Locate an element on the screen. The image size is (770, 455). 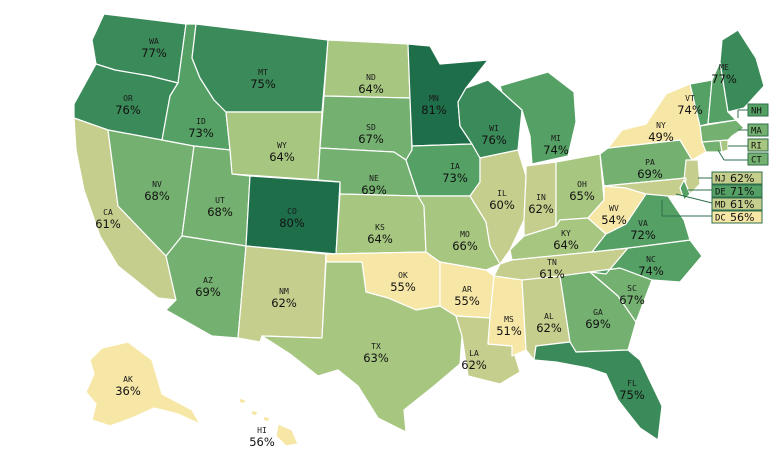
state-ak is located at coordinates (143, 384).